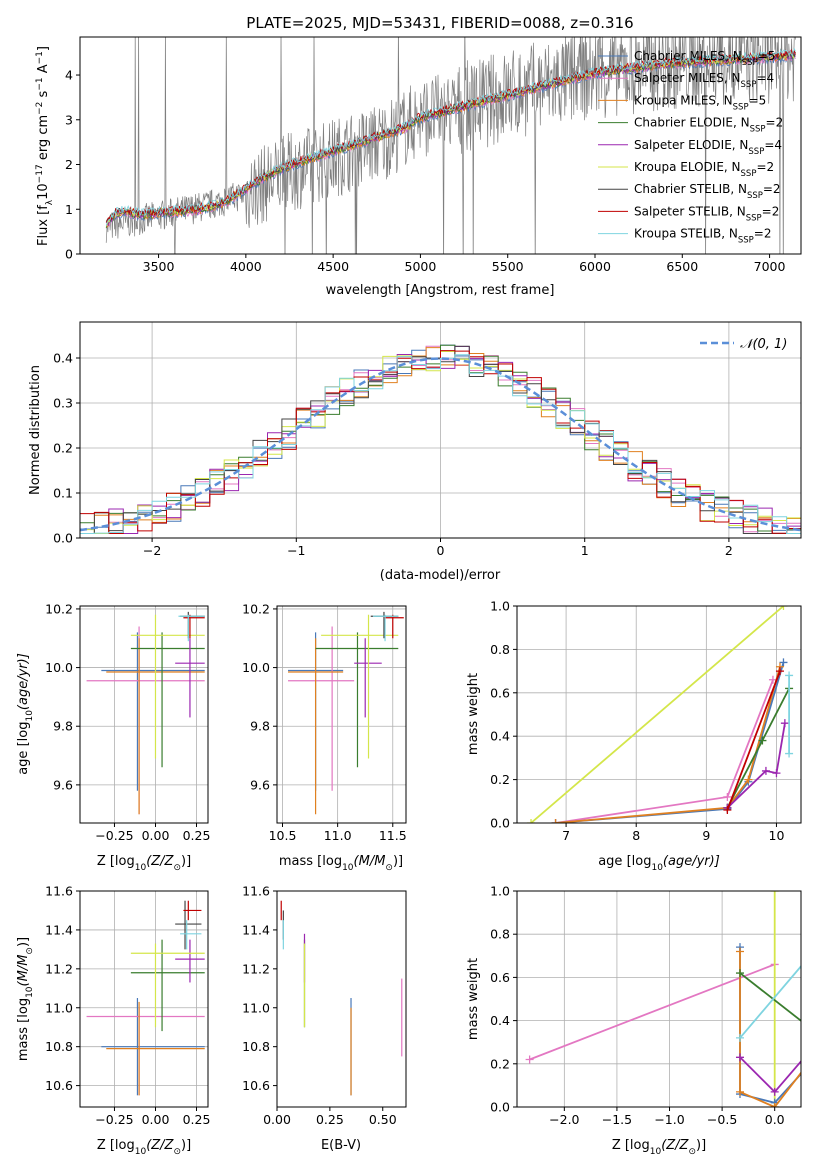 This screenshot has width=819, height=1170. I want to click on y-tick-label: 2, so click(69, 164).